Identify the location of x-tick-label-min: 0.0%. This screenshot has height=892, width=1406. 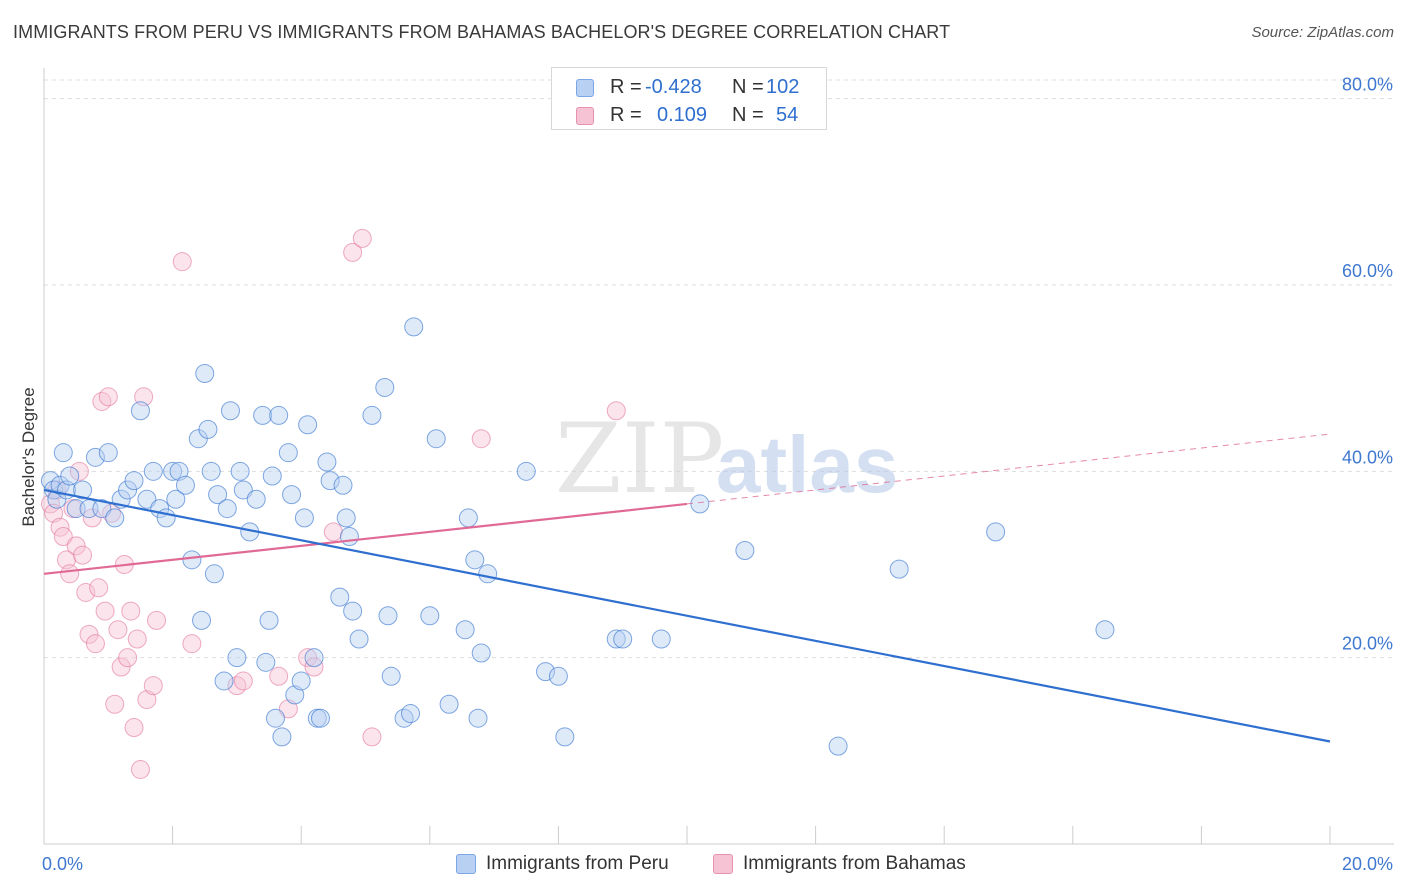
(62, 864).